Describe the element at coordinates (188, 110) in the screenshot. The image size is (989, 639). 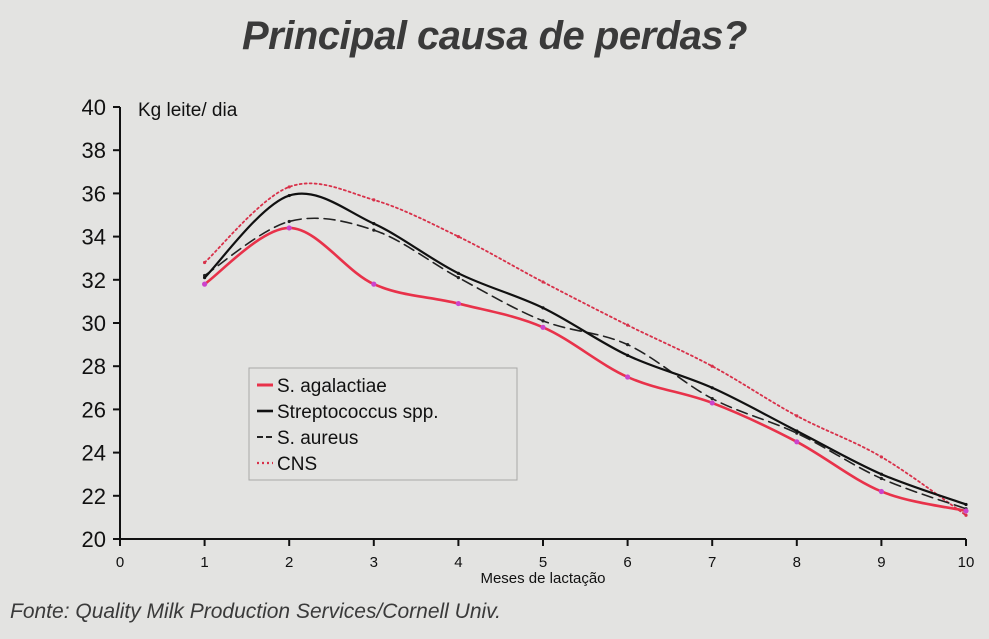
I see `y-axis-label: Kg leite/ dia` at that location.